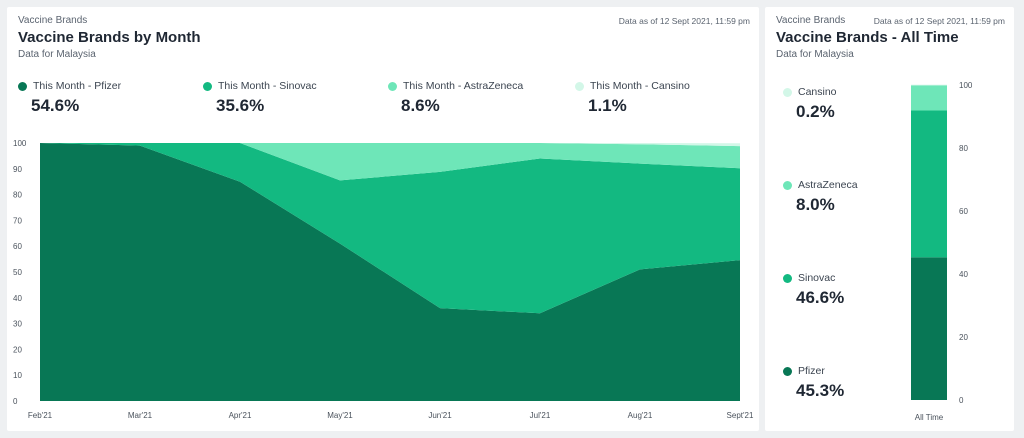 The width and height of the screenshot is (1024, 438). What do you see at coordinates (17, 169) in the screenshot?
I see `y-tick-label: 90` at bounding box center [17, 169].